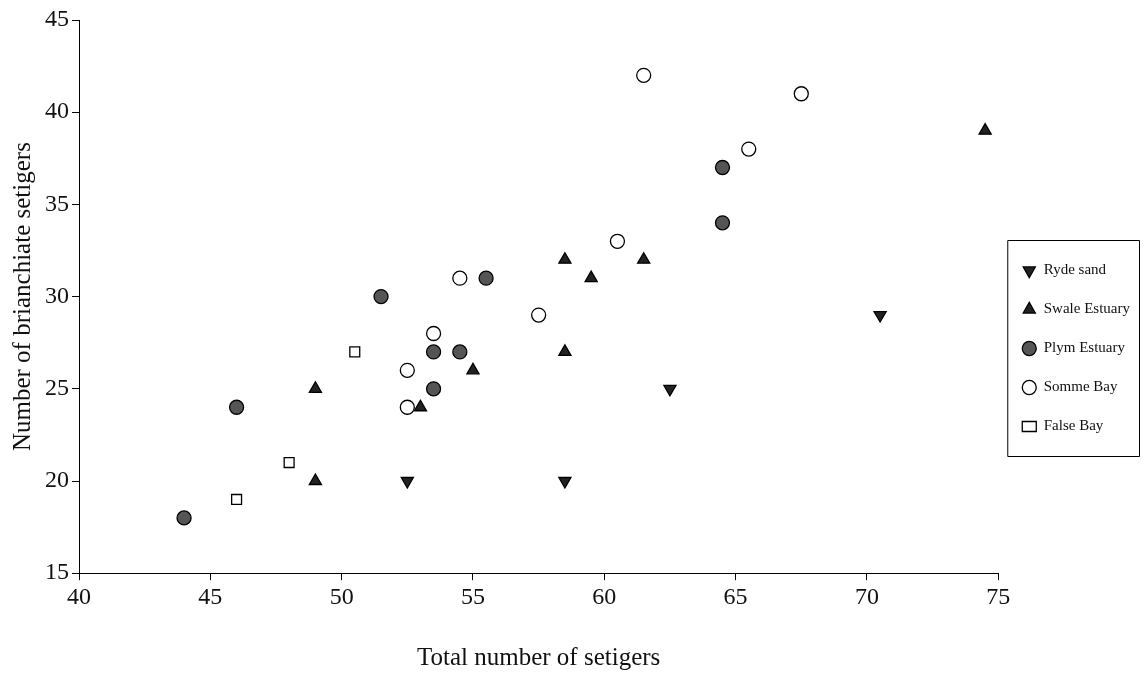 This screenshot has height=687, width=1144. Describe the element at coordinates (57, 479) in the screenshot. I see `y-tick-label: 20` at that location.